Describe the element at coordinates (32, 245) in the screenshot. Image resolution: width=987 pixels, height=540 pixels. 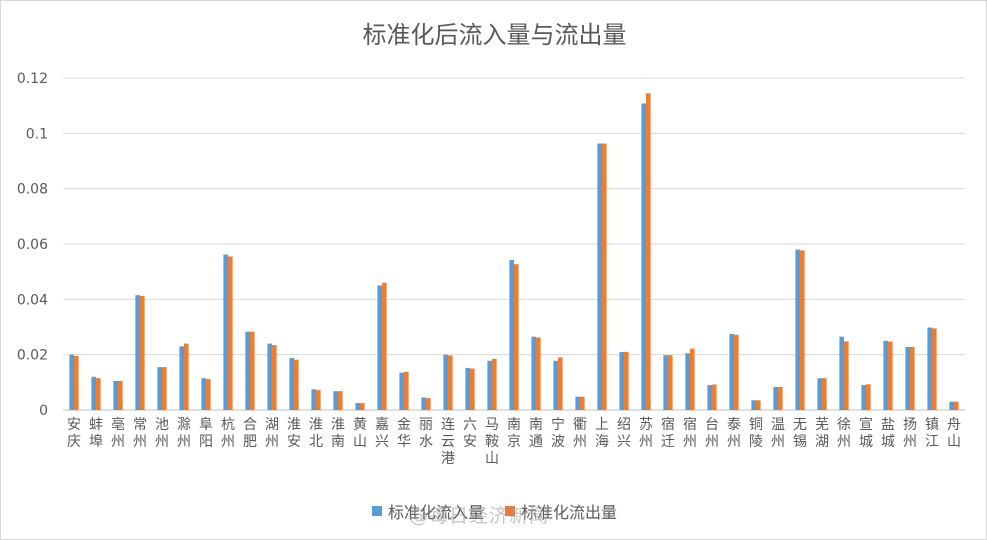
I see `y-tick-label: 0.06` at that location.